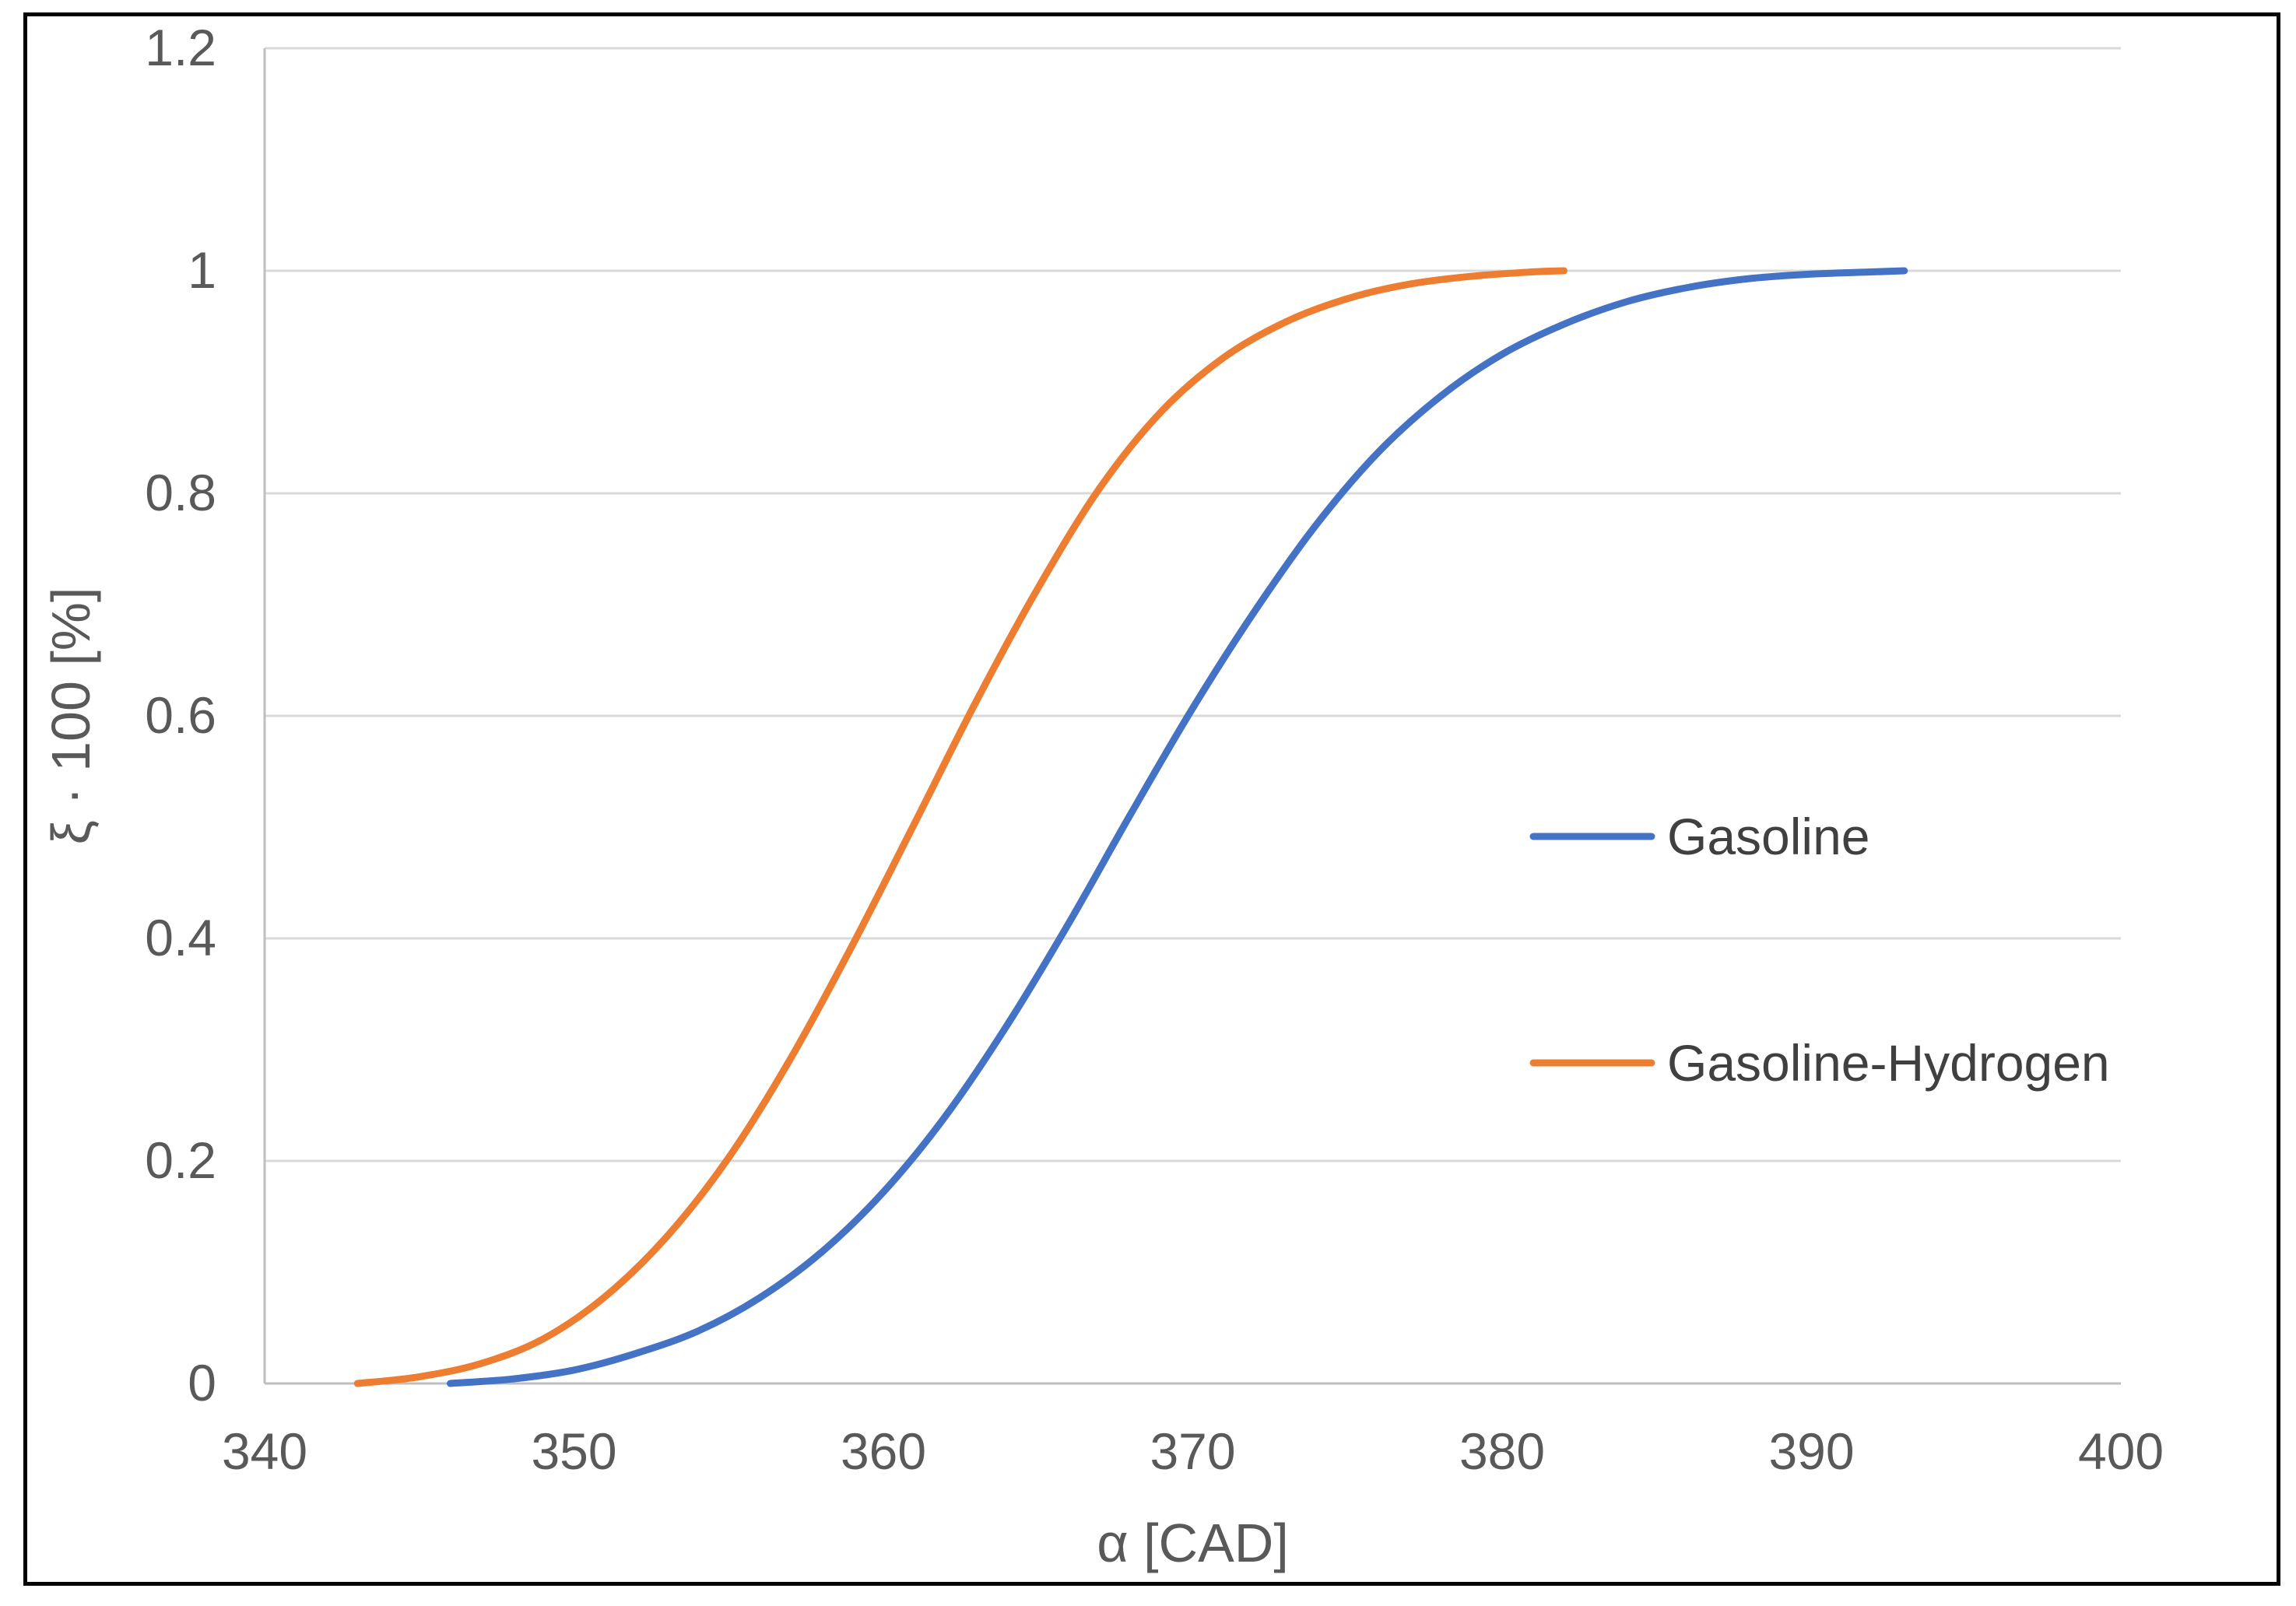 The width and height of the screenshot is (2296, 1606). What do you see at coordinates (1889, 1063) in the screenshot?
I see `legend-label-2: Gasoline-Hydrogen` at bounding box center [1889, 1063].